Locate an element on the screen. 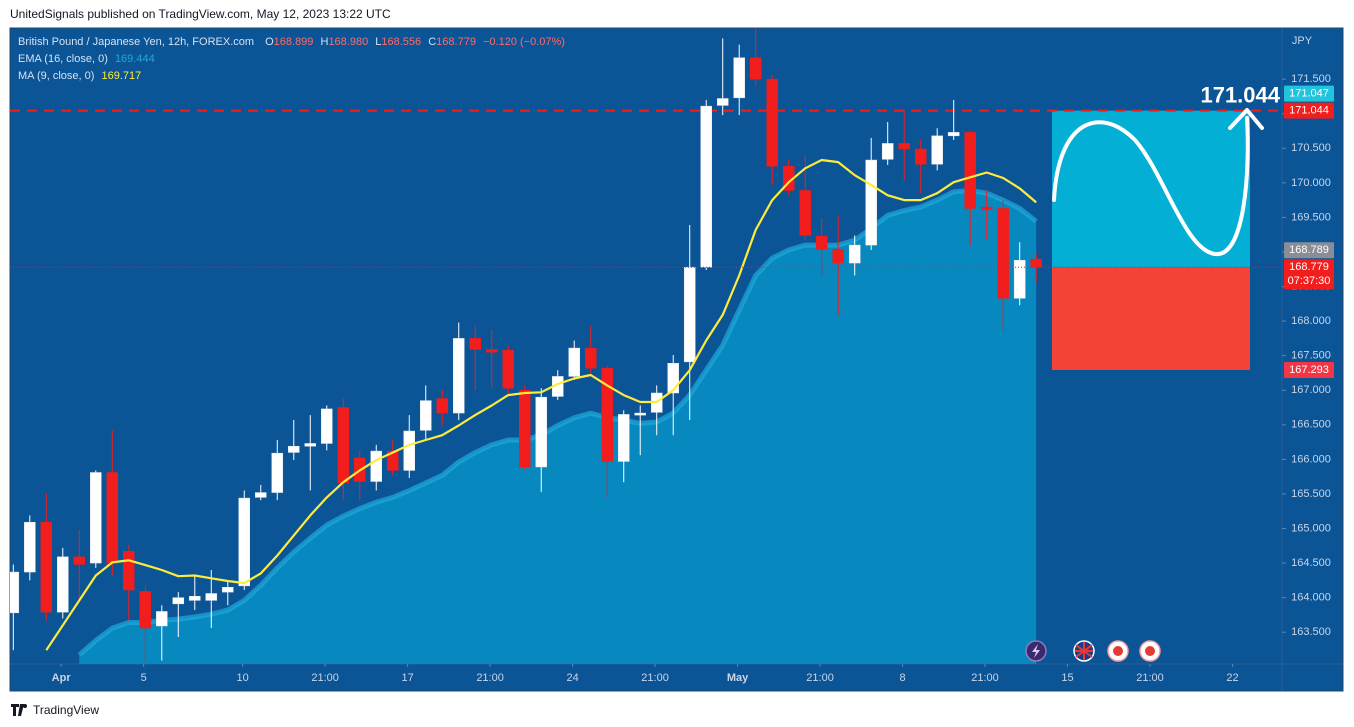 The height and width of the screenshot is (727, 1354). legend-ma-name: MA (9, close, 0) is located at coordinates (56, 76).